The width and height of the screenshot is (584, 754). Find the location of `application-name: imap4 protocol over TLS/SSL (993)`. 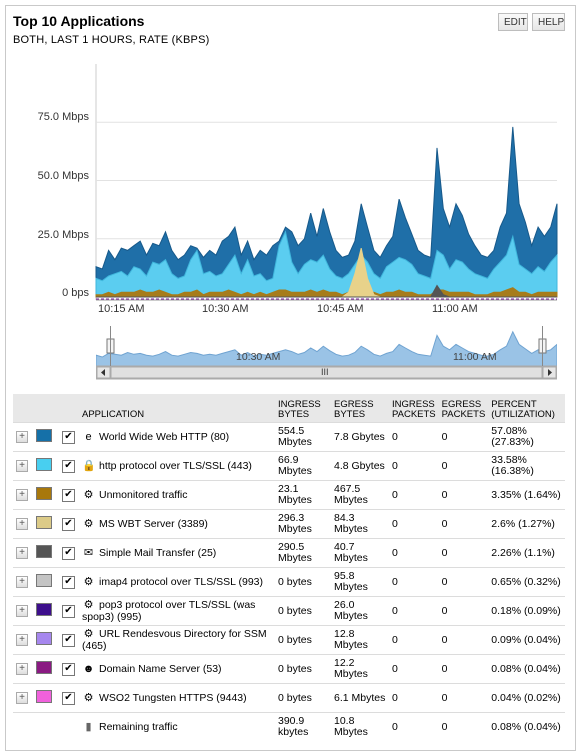

application-name: imap4 protocol over TLS/SSL (993) is located at coordinates (181, 581).